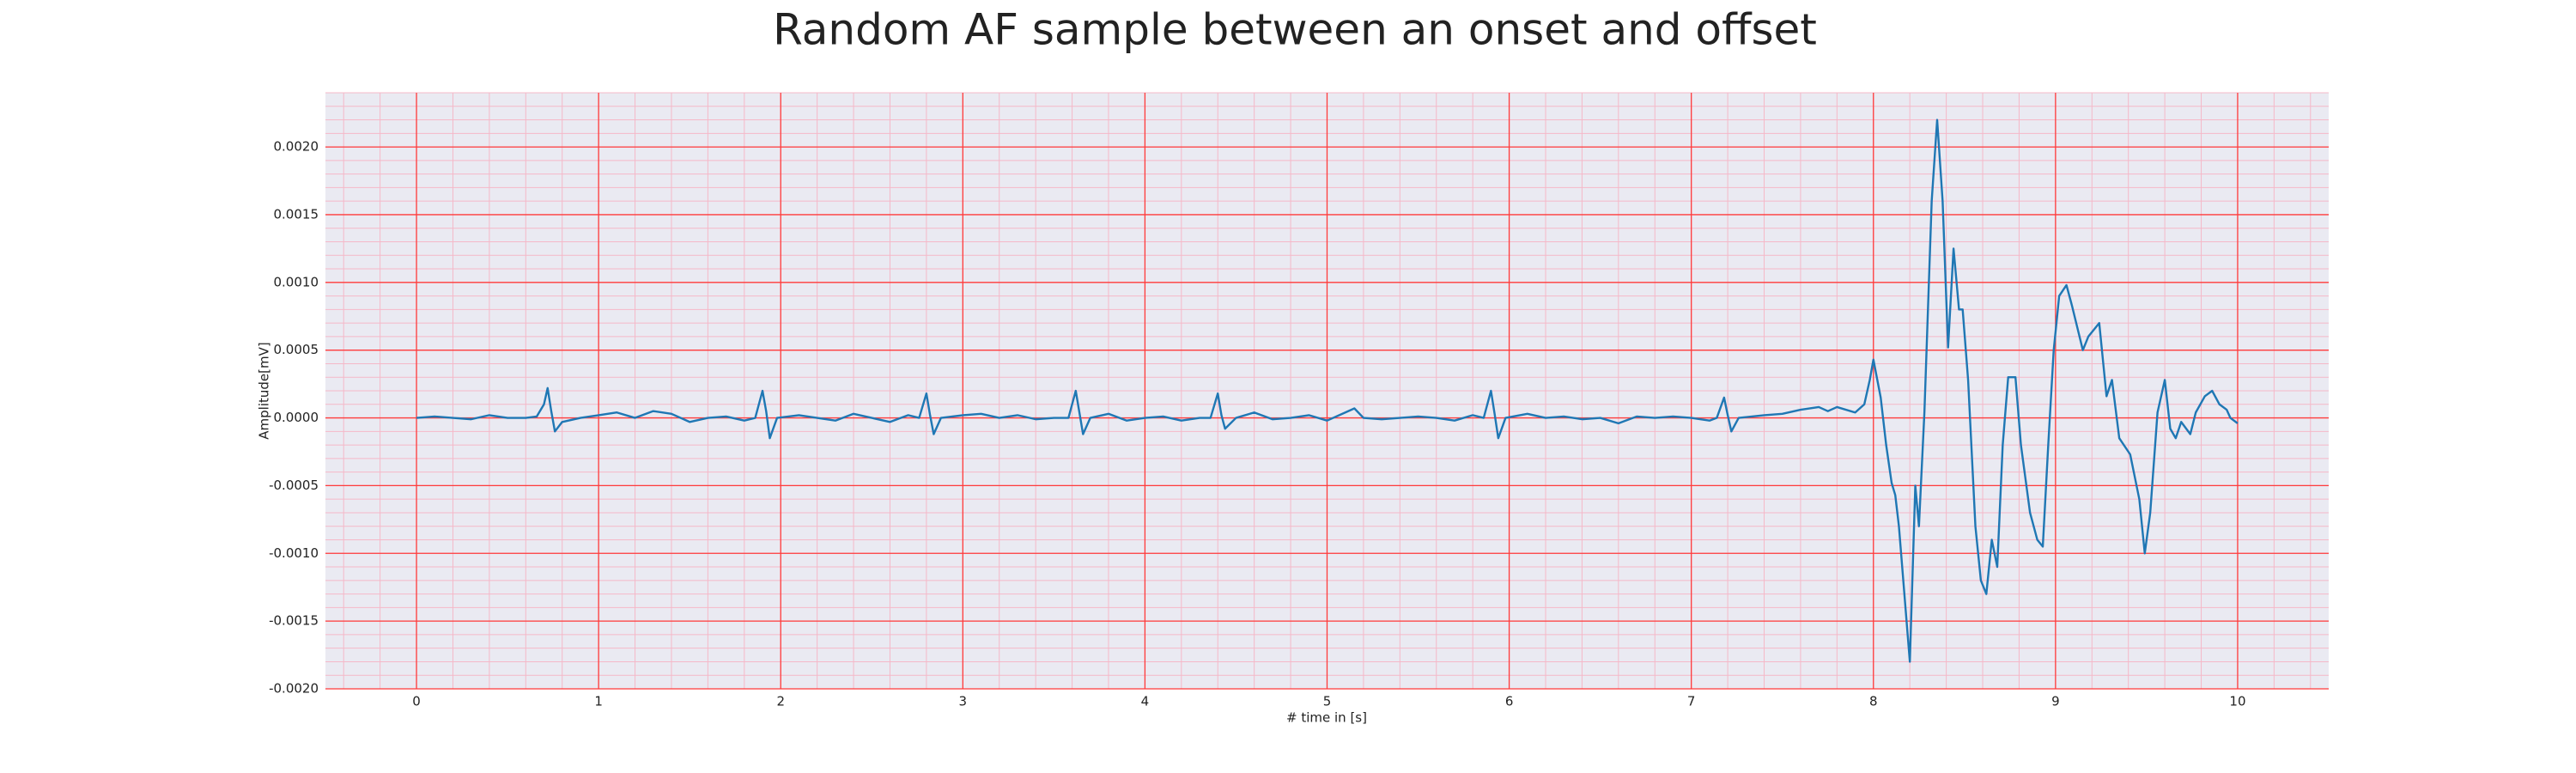 Image resolution: width=2576 pixels, height=773 pixels. Describe the element at coordinates (264, 390) in the screenshot. I see `y-axis-label: Amplitude[mV]` at that location.